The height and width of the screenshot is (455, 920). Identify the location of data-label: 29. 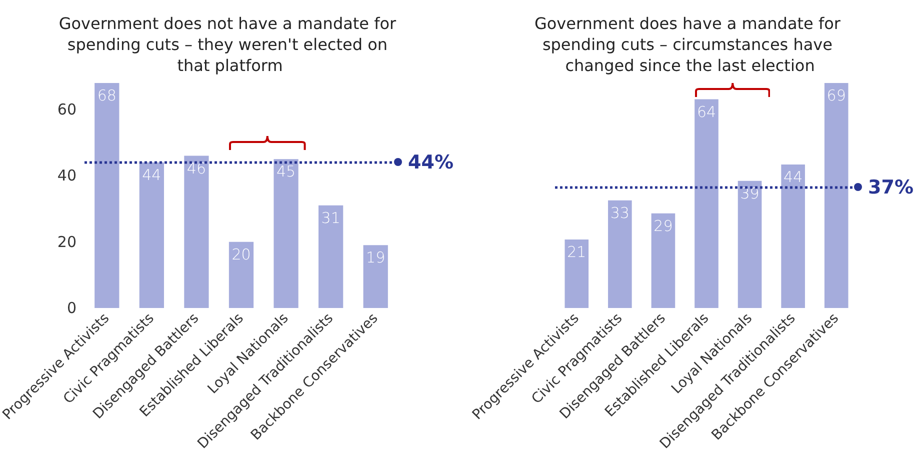
(663, 225).